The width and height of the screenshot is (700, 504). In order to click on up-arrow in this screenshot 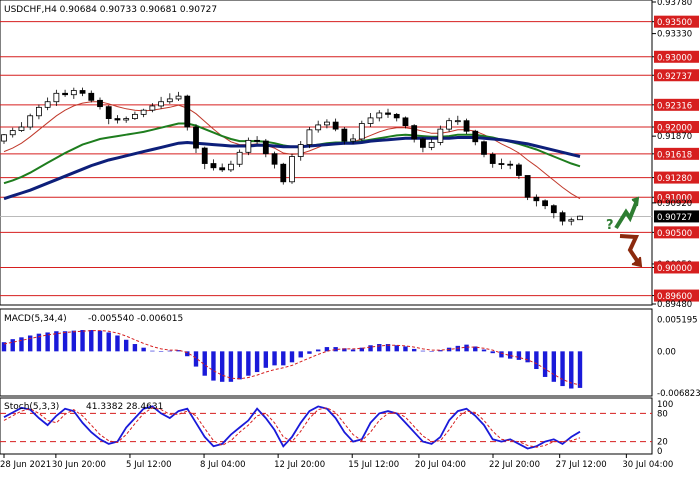, I will do `click(626, 216)`.